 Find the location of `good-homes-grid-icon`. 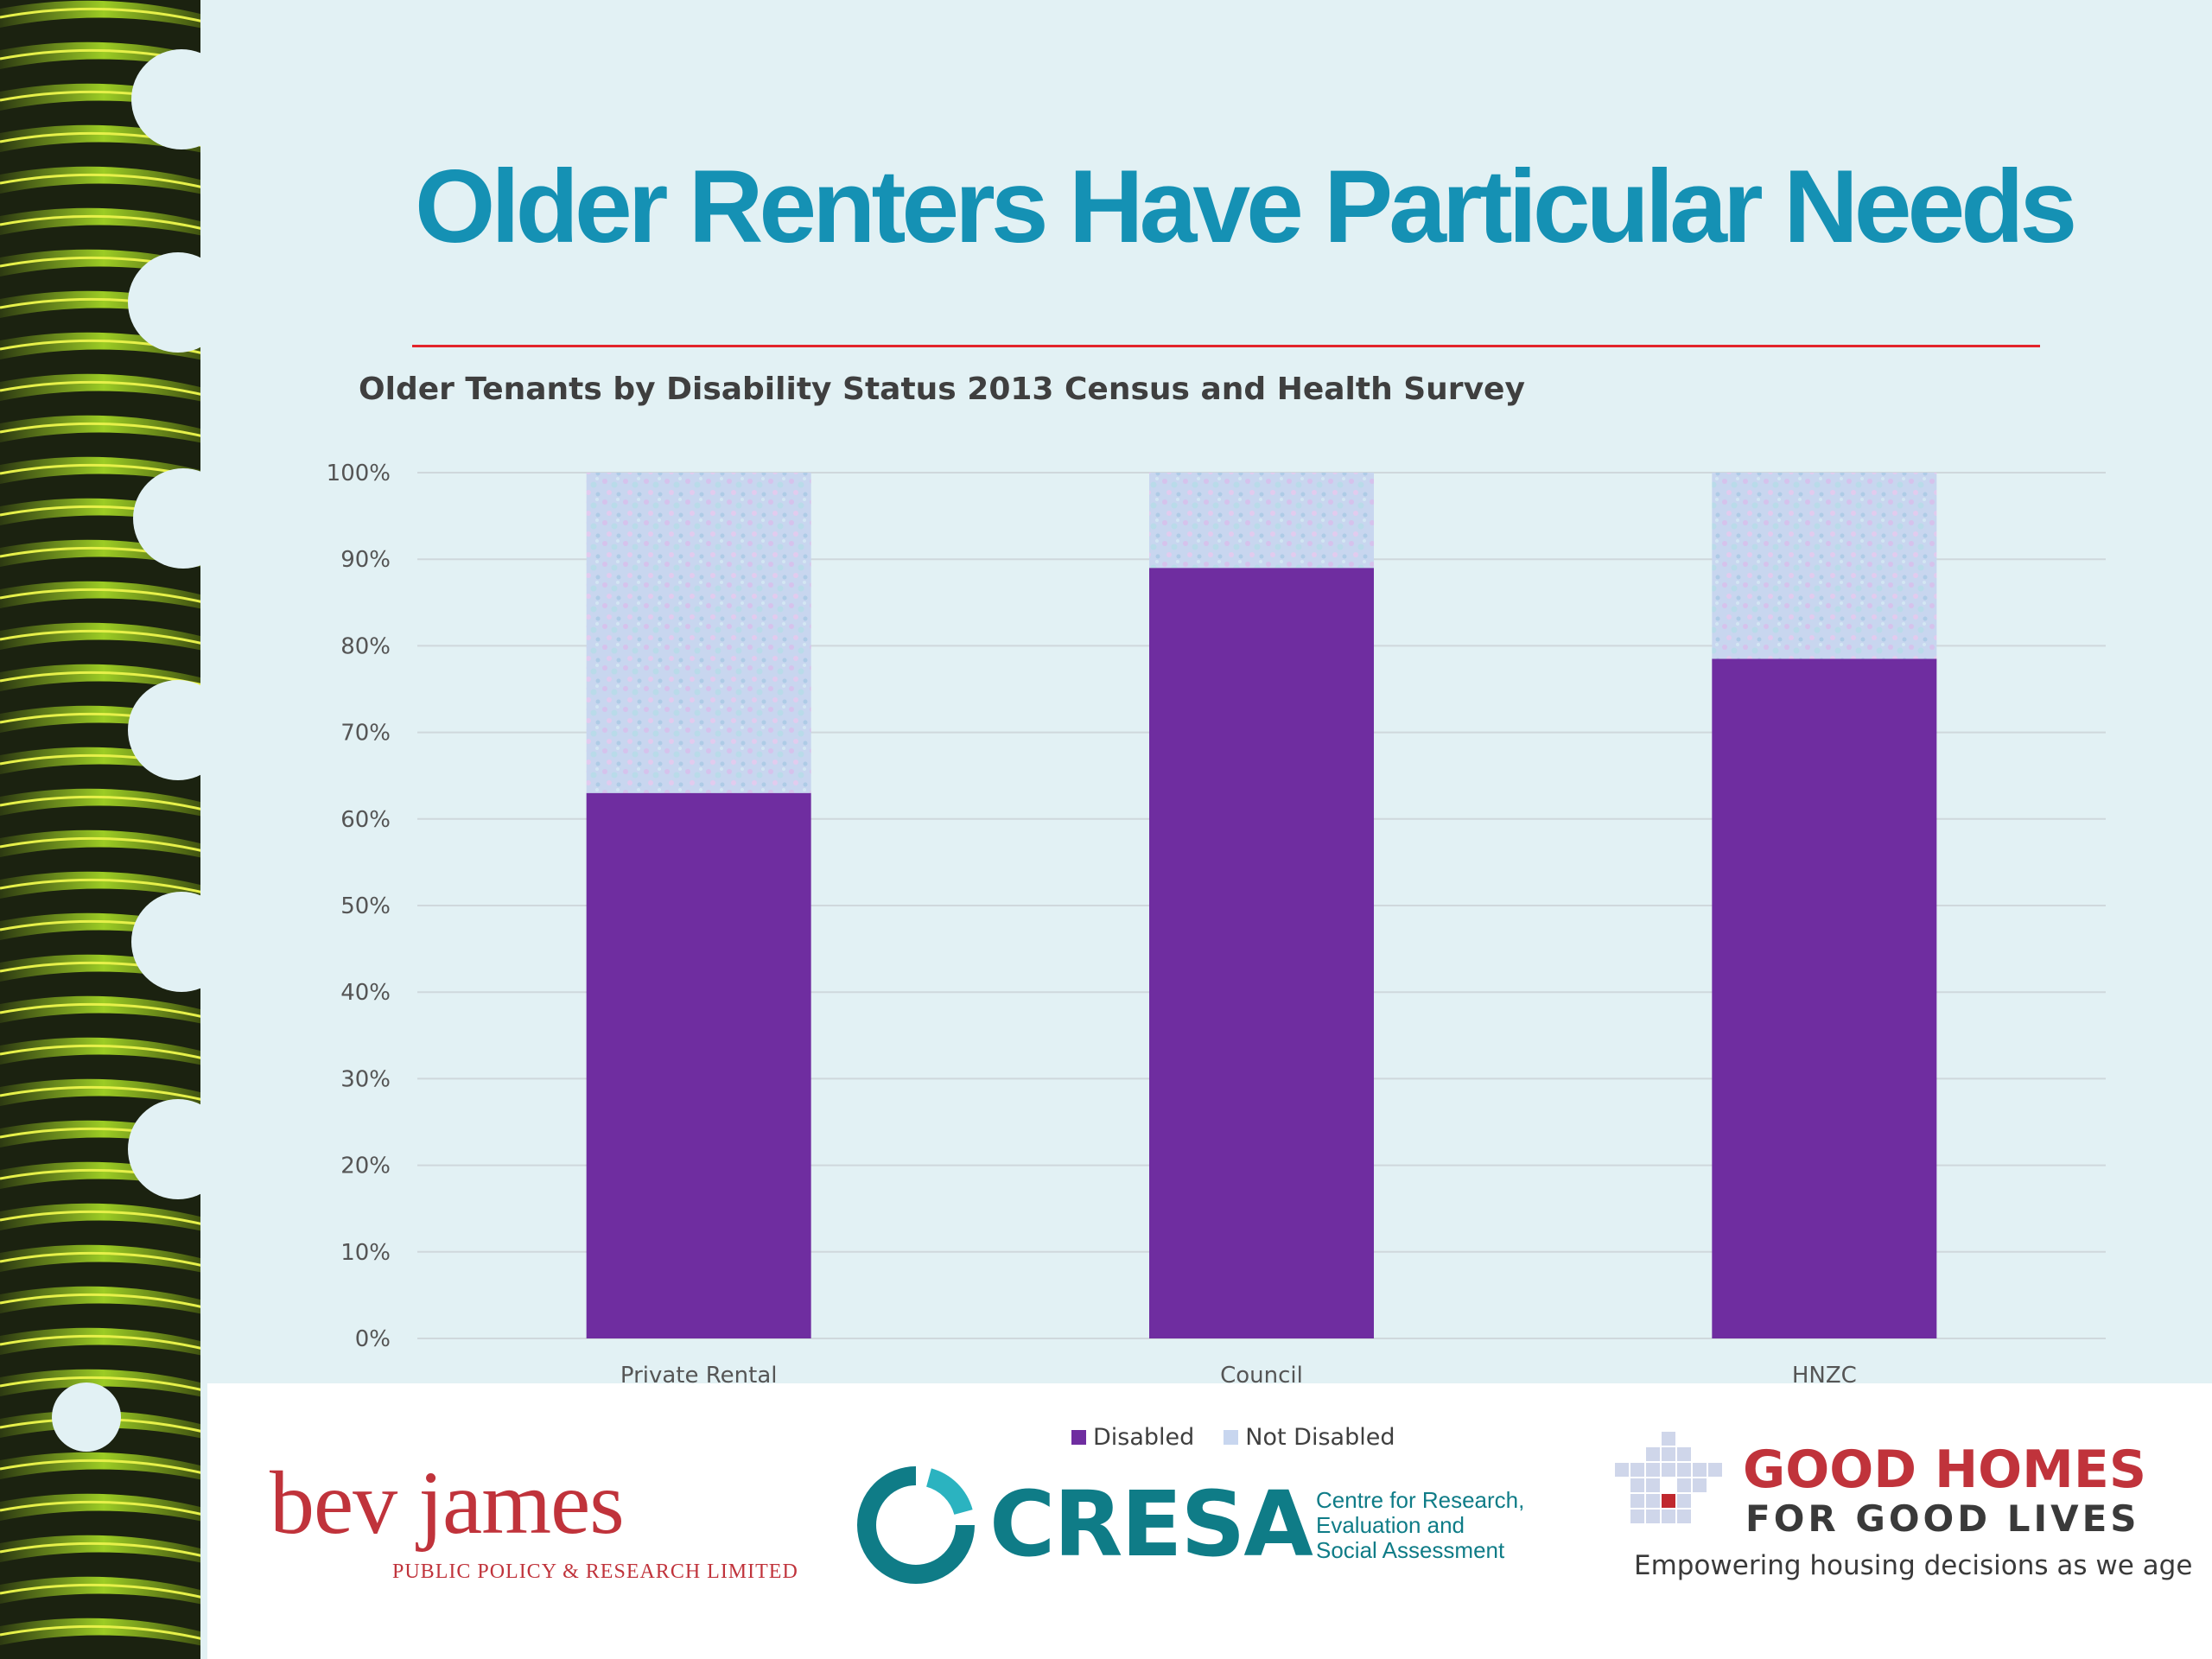

good-homes-grid-icon is located at coordinates (1668, 1477).